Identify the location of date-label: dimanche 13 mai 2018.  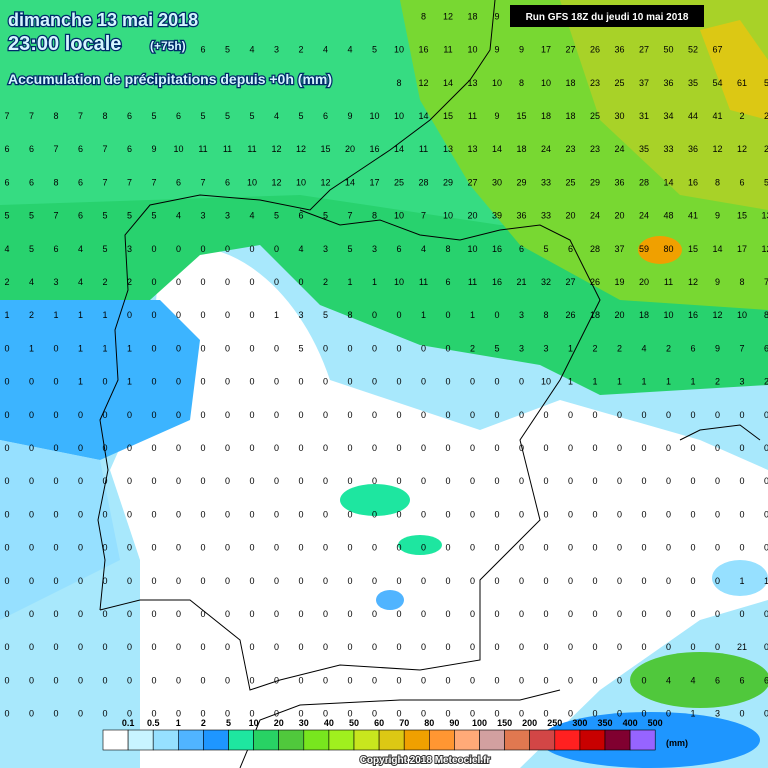
(103, 20).